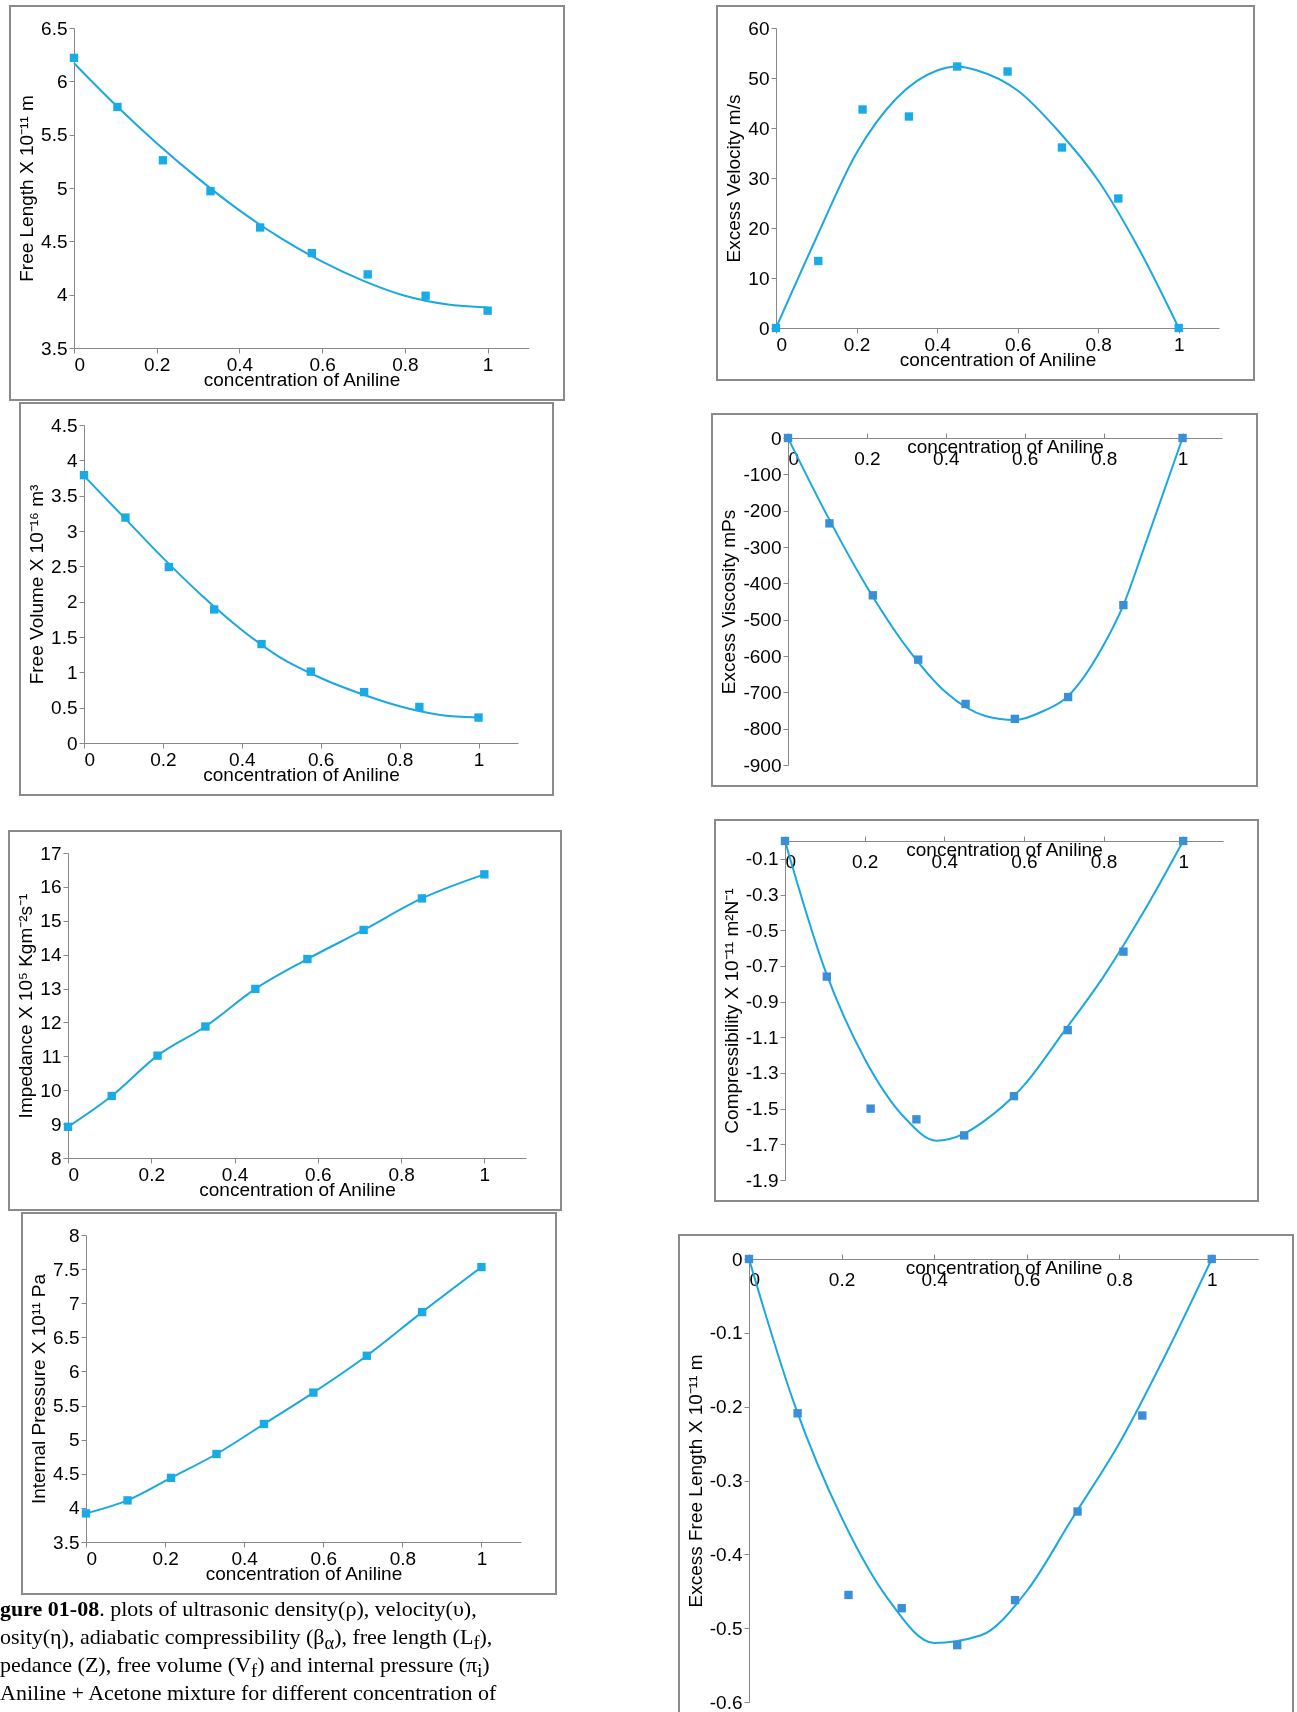  I want to click on y-tick-label: -800, so click(762, 729).